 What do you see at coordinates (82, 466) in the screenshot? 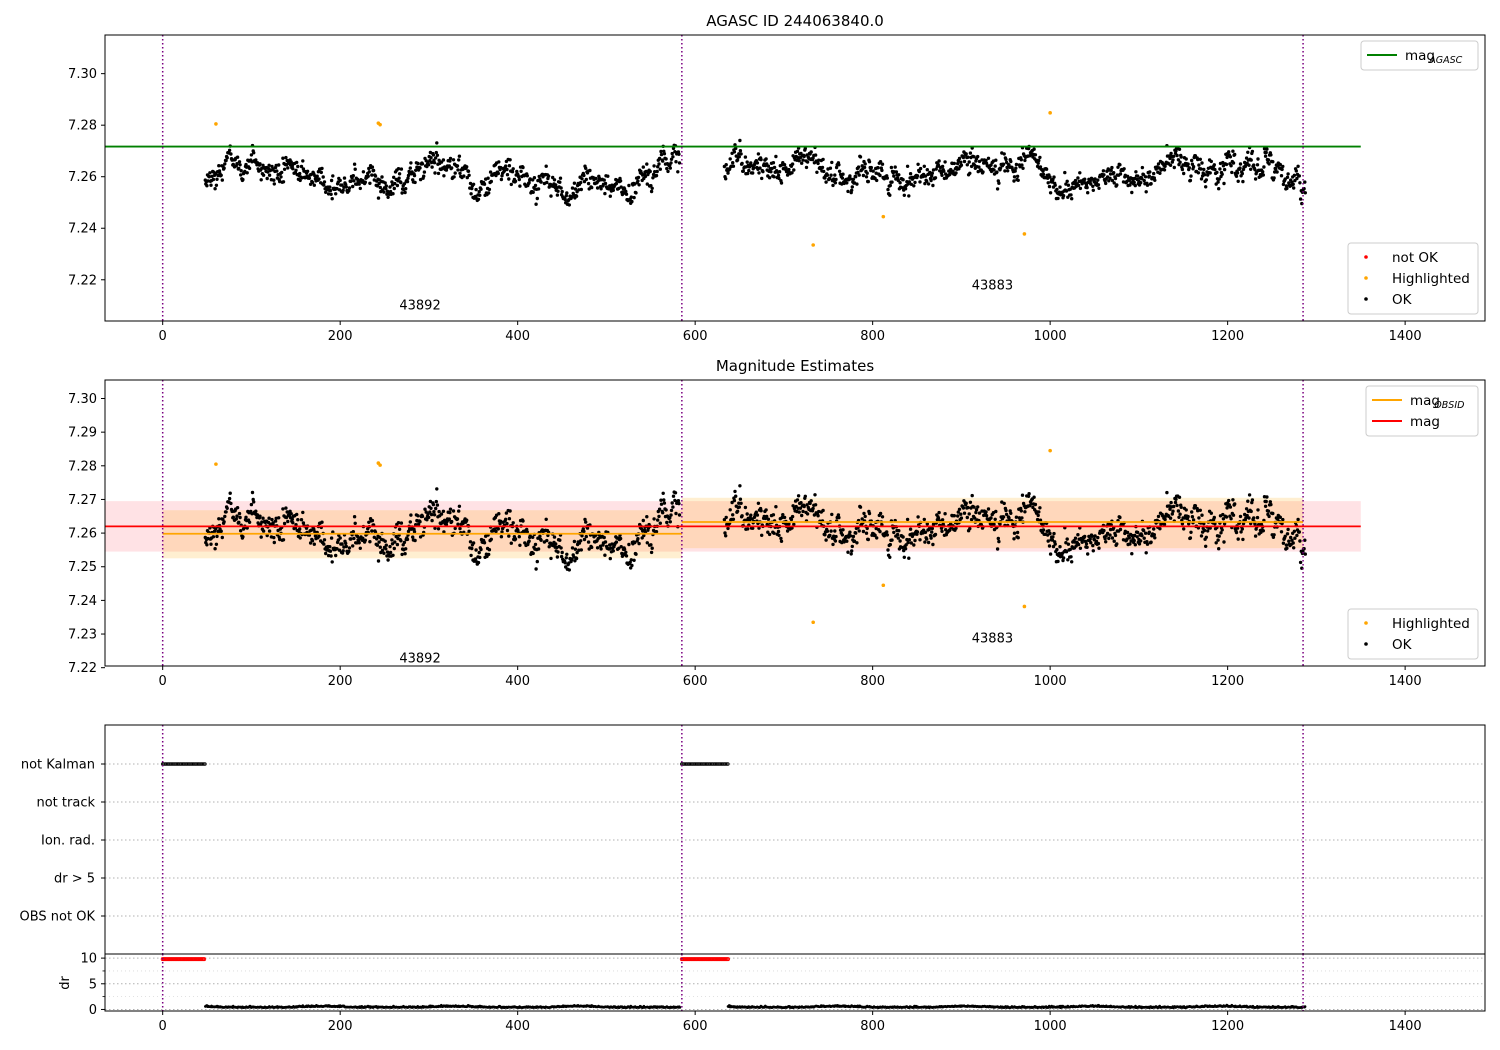
I see `y-tick-label: 7.28` at bounding box center [82, 466].